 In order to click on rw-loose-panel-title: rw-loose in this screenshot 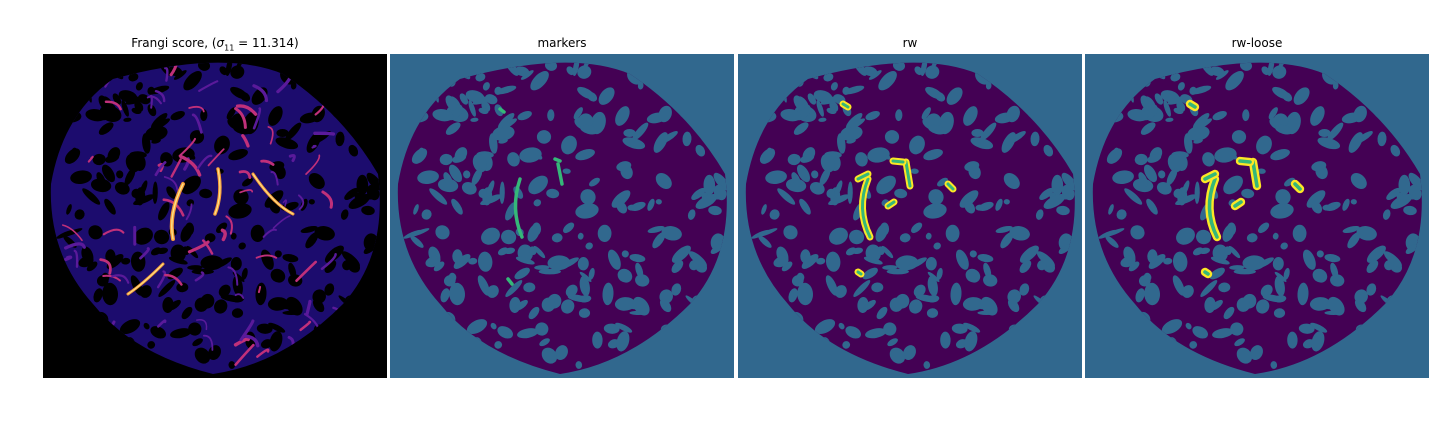, I will do `click(1257, 43)`.